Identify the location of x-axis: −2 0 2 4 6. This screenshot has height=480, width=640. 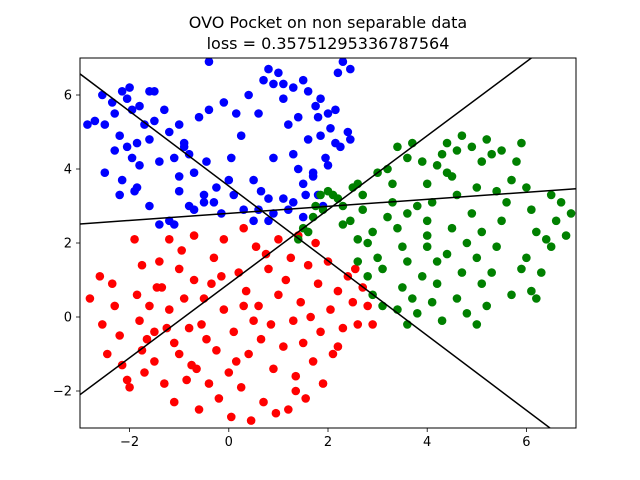
(325, 439).